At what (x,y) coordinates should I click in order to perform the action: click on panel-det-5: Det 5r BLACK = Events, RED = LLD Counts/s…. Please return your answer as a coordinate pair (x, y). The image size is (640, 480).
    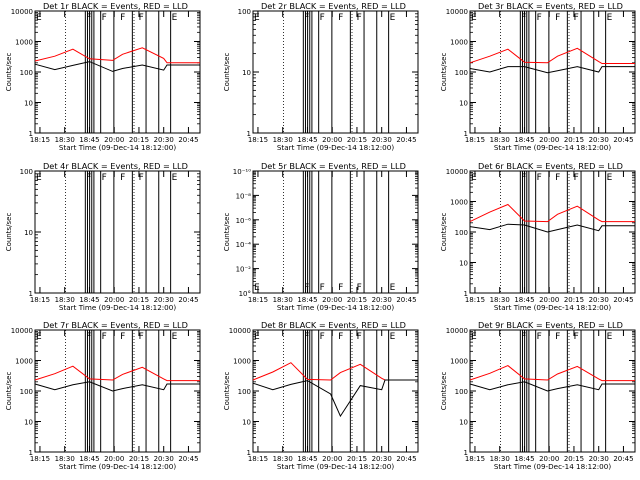
    Looking at the image, I should click on (321, 236).